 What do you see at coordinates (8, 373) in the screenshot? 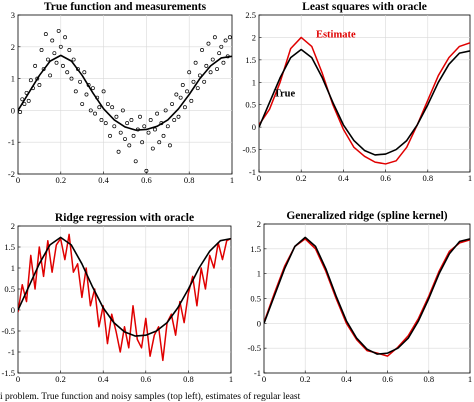
I see `y-tick-label: -1.5` at bounding box center [8, 373].